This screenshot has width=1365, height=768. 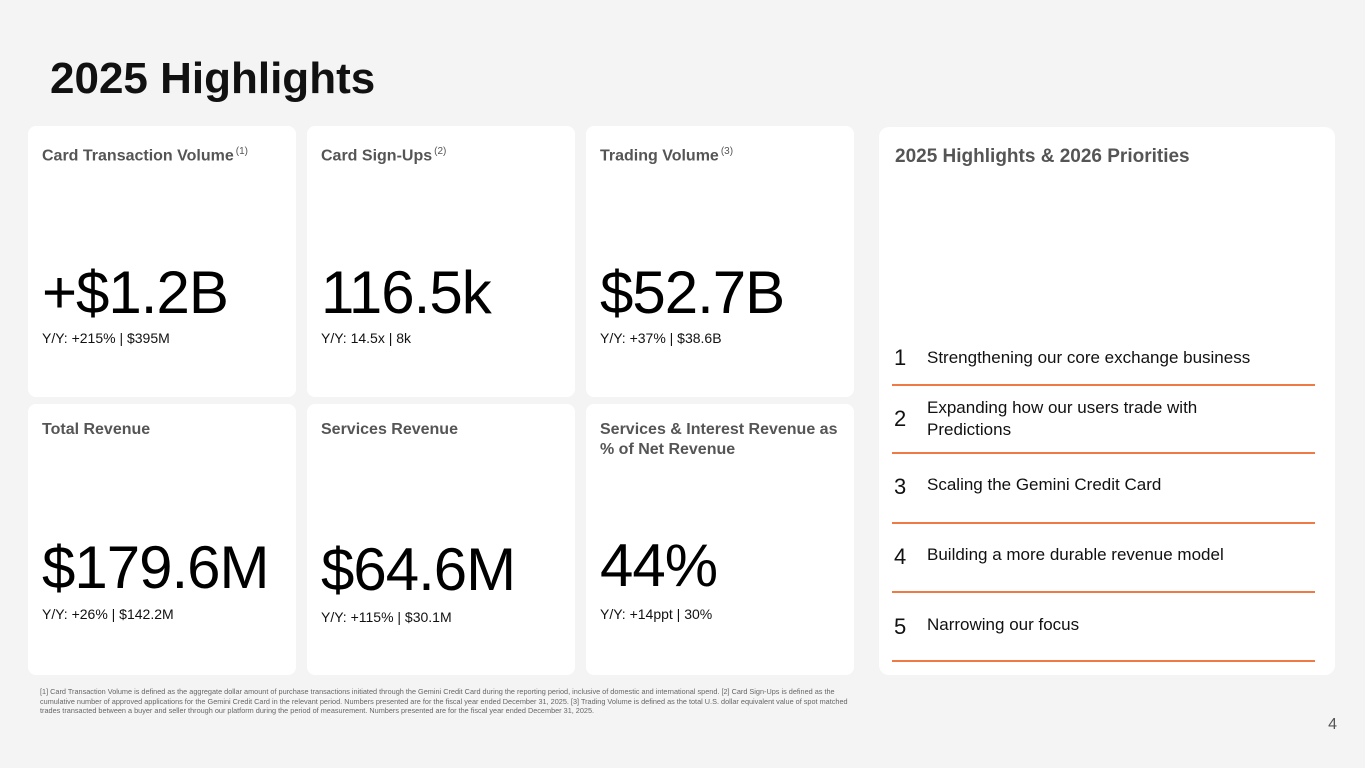 I want to click on metric-yoy: Y/Y: +37% | $38.6B, so click(x=661, y=338).